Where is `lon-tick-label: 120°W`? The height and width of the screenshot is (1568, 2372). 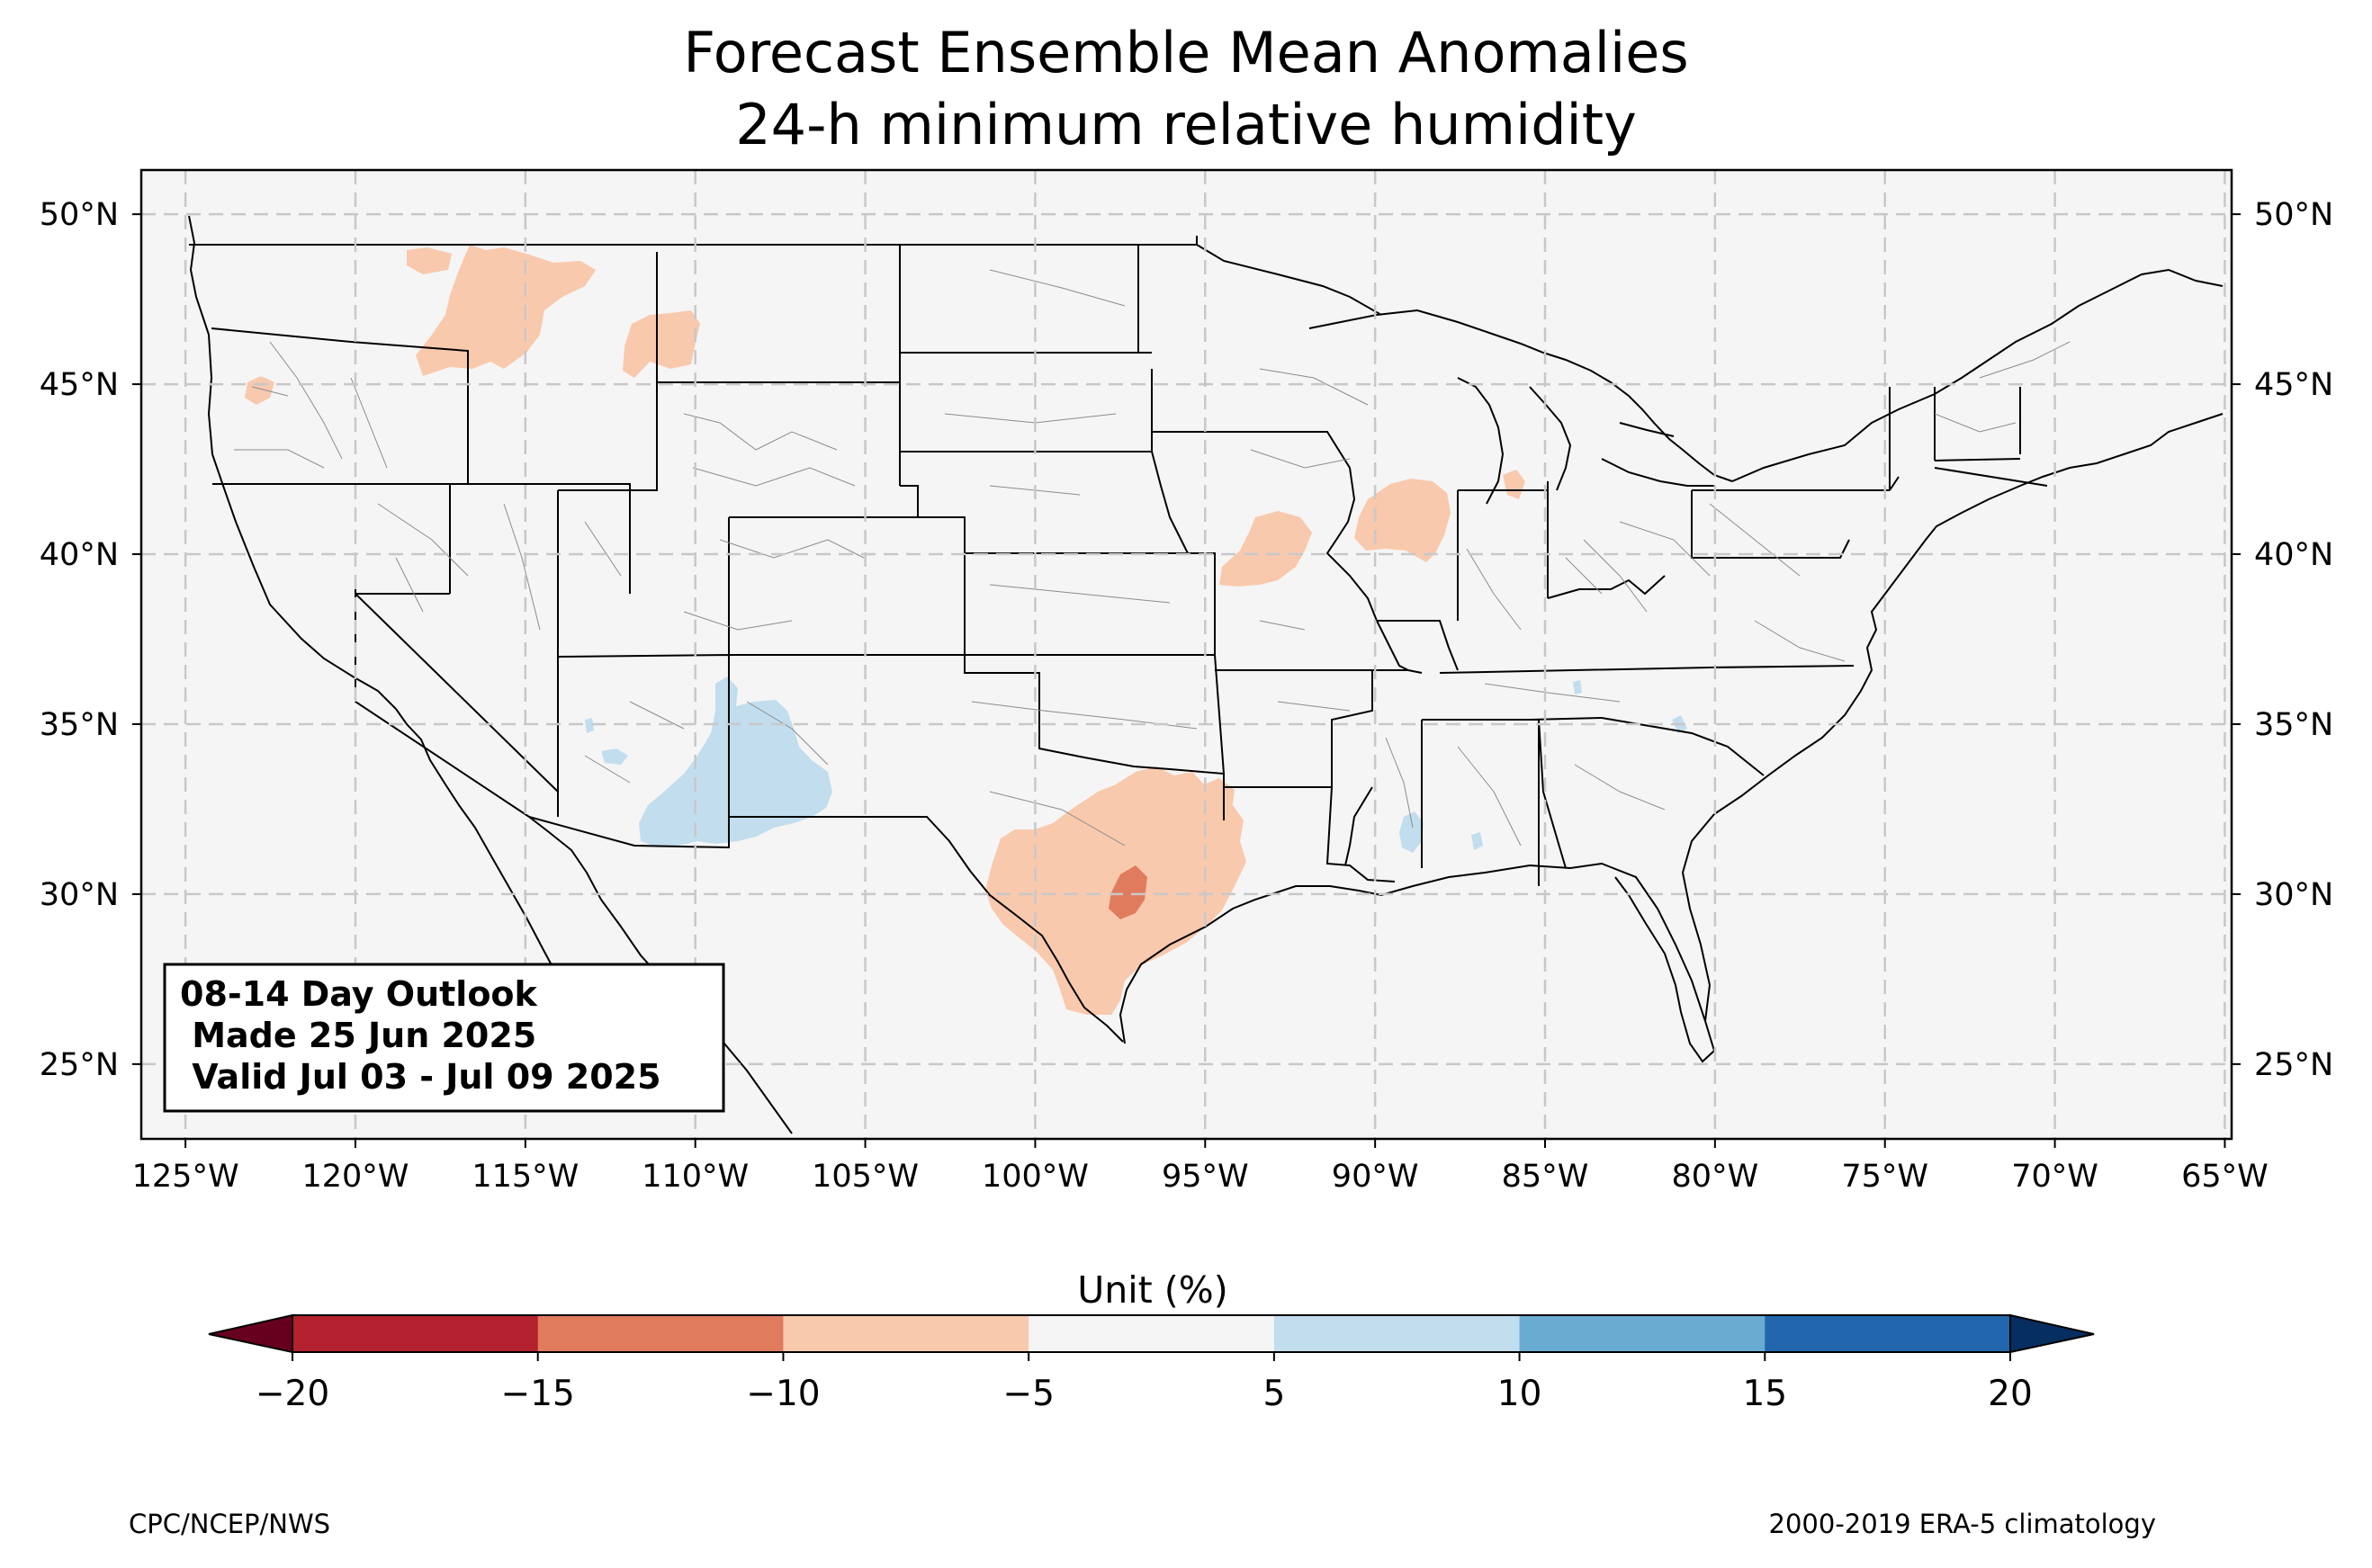
lon-tick-label: 120°W is located at coordinates (355, 1177).